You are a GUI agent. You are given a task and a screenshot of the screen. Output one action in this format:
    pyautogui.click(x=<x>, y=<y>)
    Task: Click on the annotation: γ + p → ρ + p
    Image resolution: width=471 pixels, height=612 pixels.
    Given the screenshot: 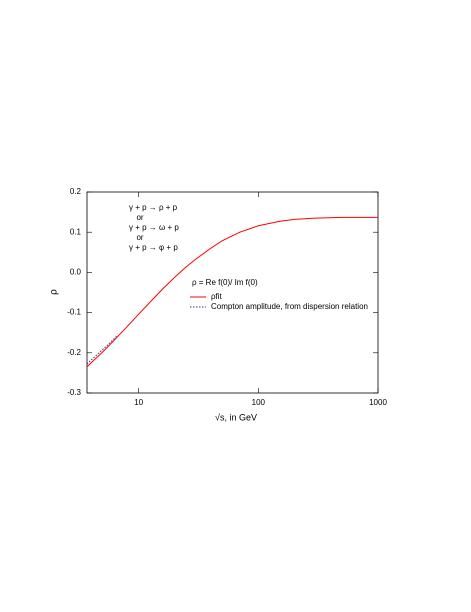 What is the action you would take?
    pyautogui.click(x=153, y=207)
    